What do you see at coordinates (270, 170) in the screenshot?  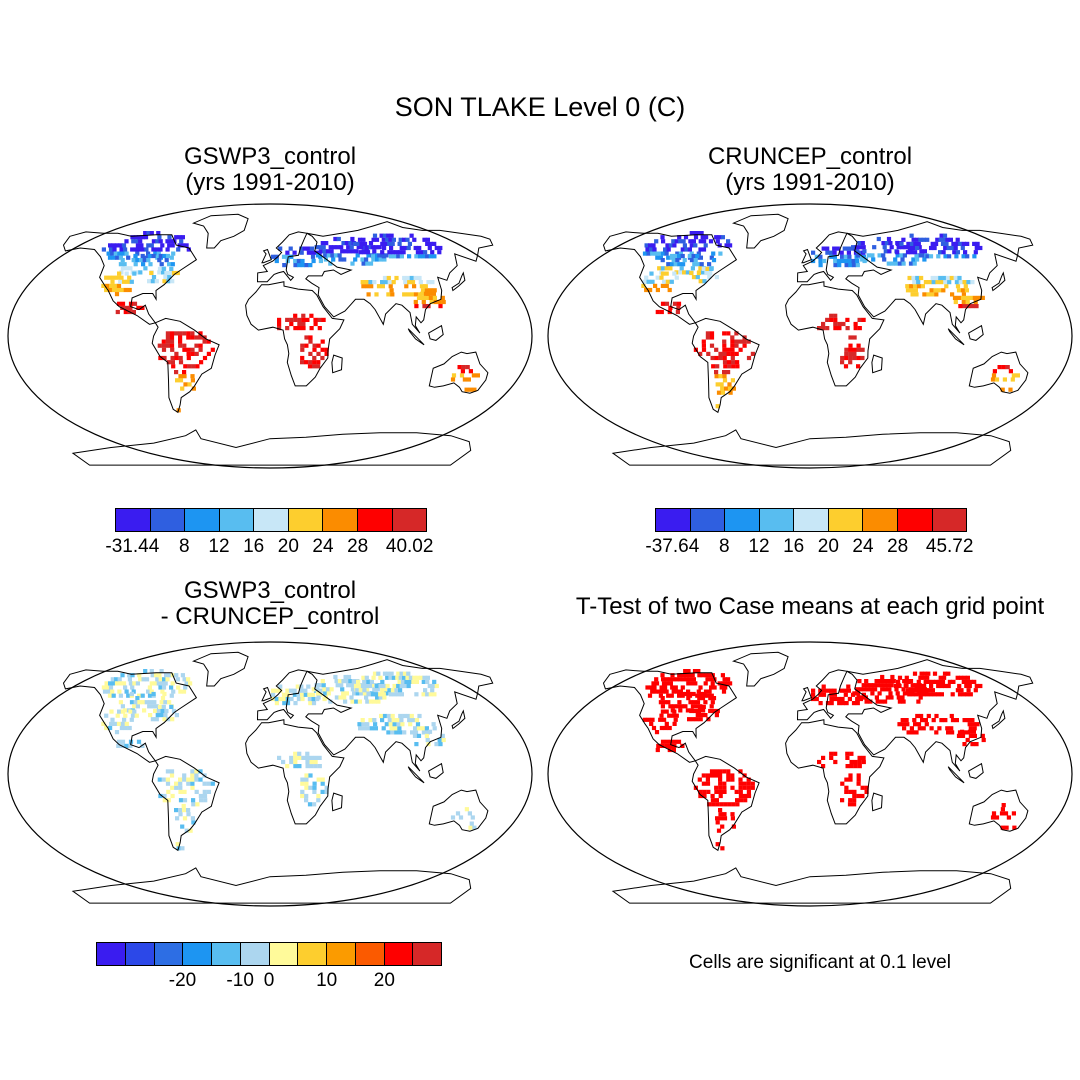 I see `panel-title-gswp3: GSWP3_control (yrs 1991-2010)` at bounding box center [270, 170].